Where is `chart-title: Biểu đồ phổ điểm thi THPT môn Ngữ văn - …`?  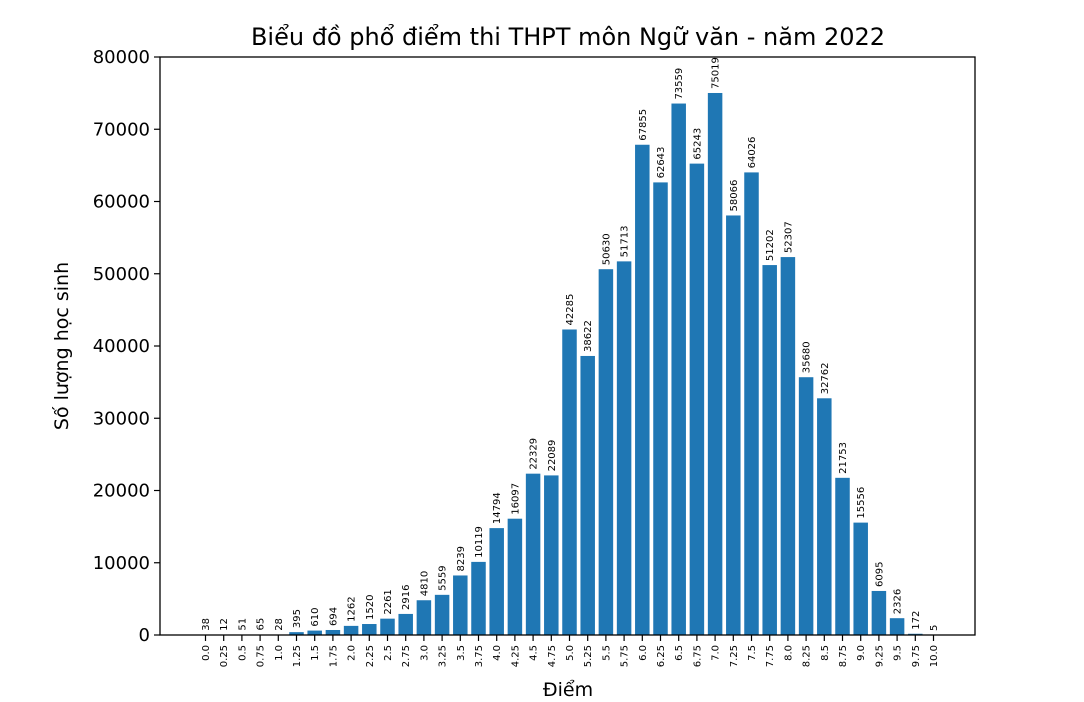 chart-title: Biểu đồ phổ điểm thi THPT môn Ngữ văn - … is located at coordinates (568, 37).